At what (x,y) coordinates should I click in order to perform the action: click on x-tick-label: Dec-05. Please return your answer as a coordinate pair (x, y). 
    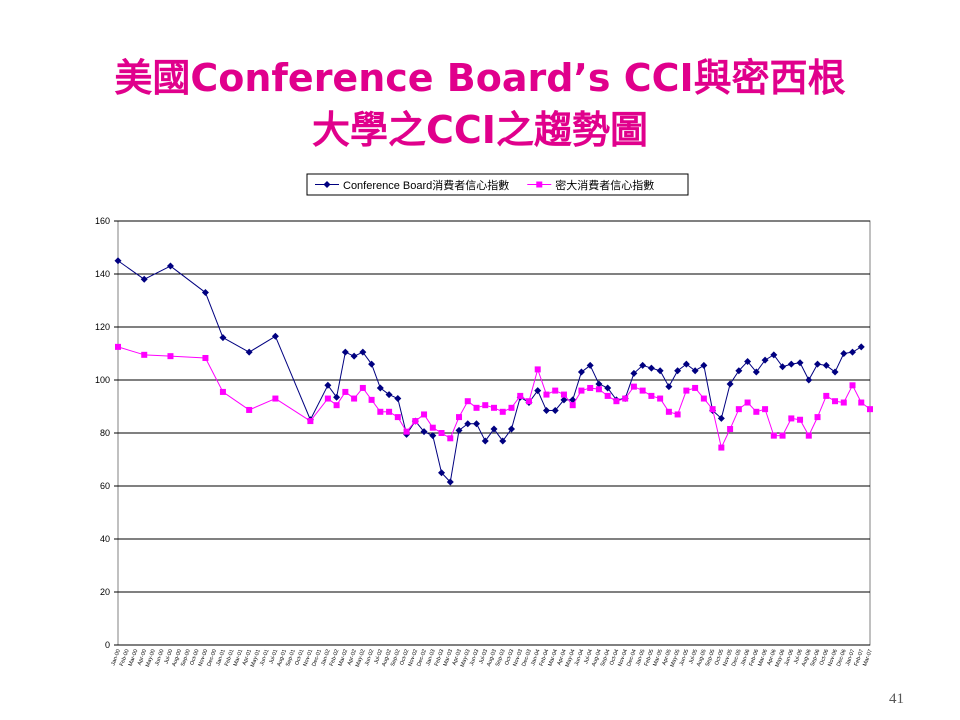
    Looking at the image, I should click on (737, 658).